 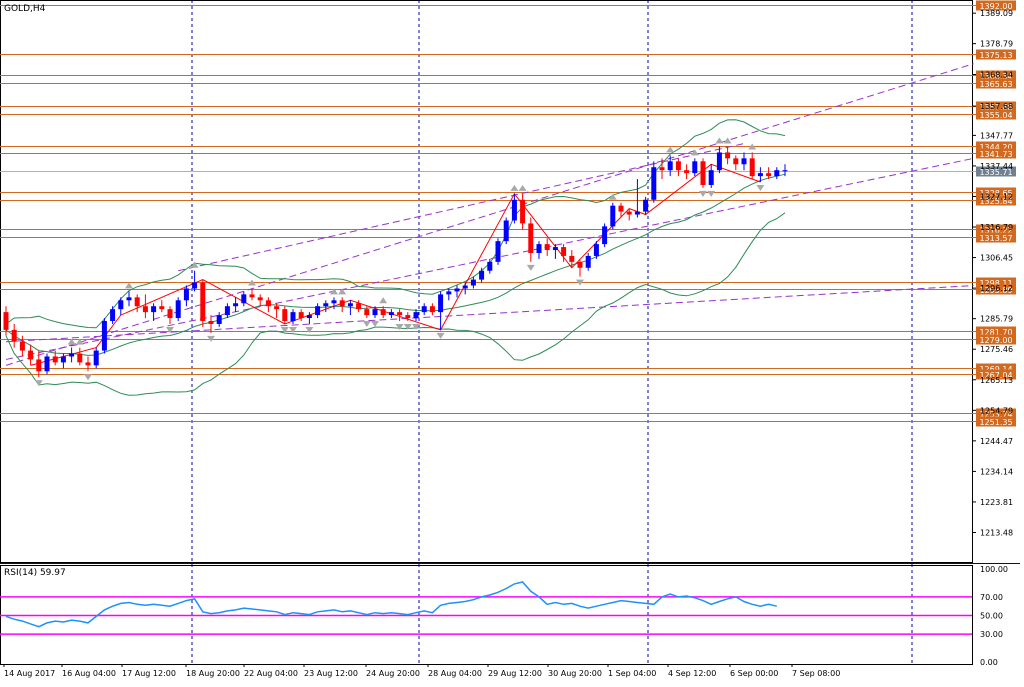 I want to click on price-axis-tick-label: 1389.09, so click(x=996, y=13).